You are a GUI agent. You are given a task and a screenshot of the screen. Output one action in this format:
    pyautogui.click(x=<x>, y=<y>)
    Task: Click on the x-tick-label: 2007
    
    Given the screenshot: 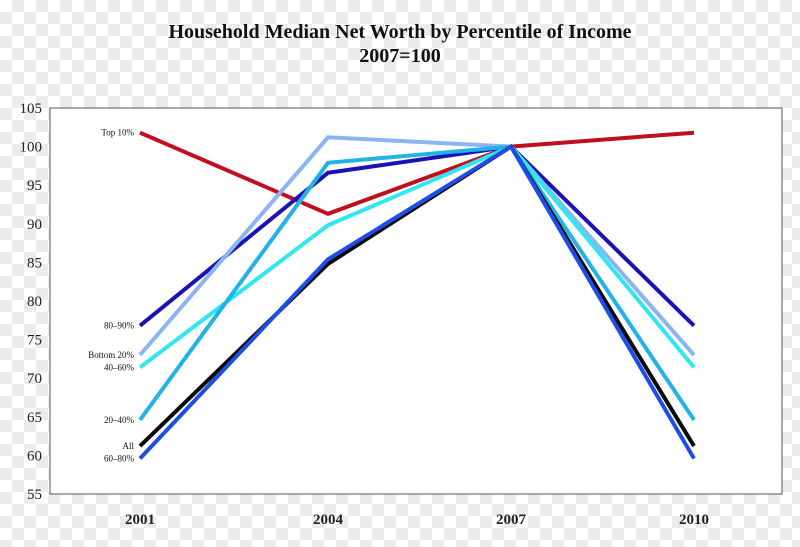 What is the action you would take?
    pyautogui.click(x=511, y=520)
    